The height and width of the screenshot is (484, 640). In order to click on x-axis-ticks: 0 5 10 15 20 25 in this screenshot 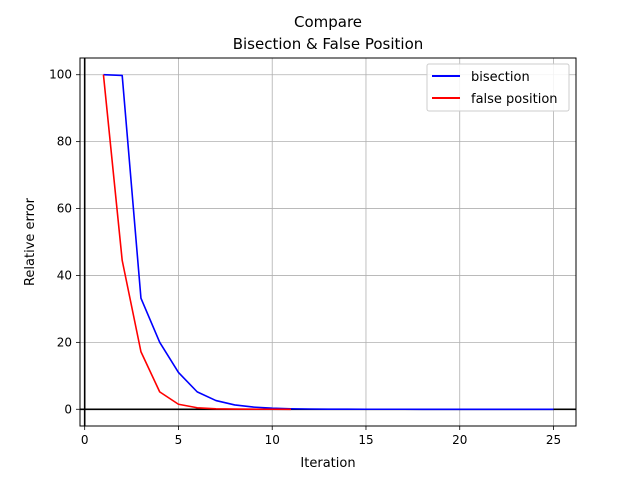, I will do `click(321, 436)`.